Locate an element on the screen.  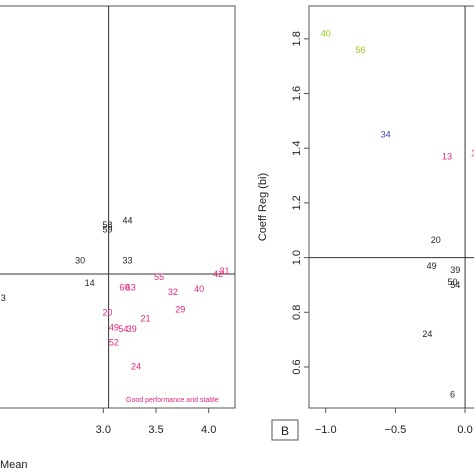
y-tick-label: 1.2 is located at coordinates (297, 202).